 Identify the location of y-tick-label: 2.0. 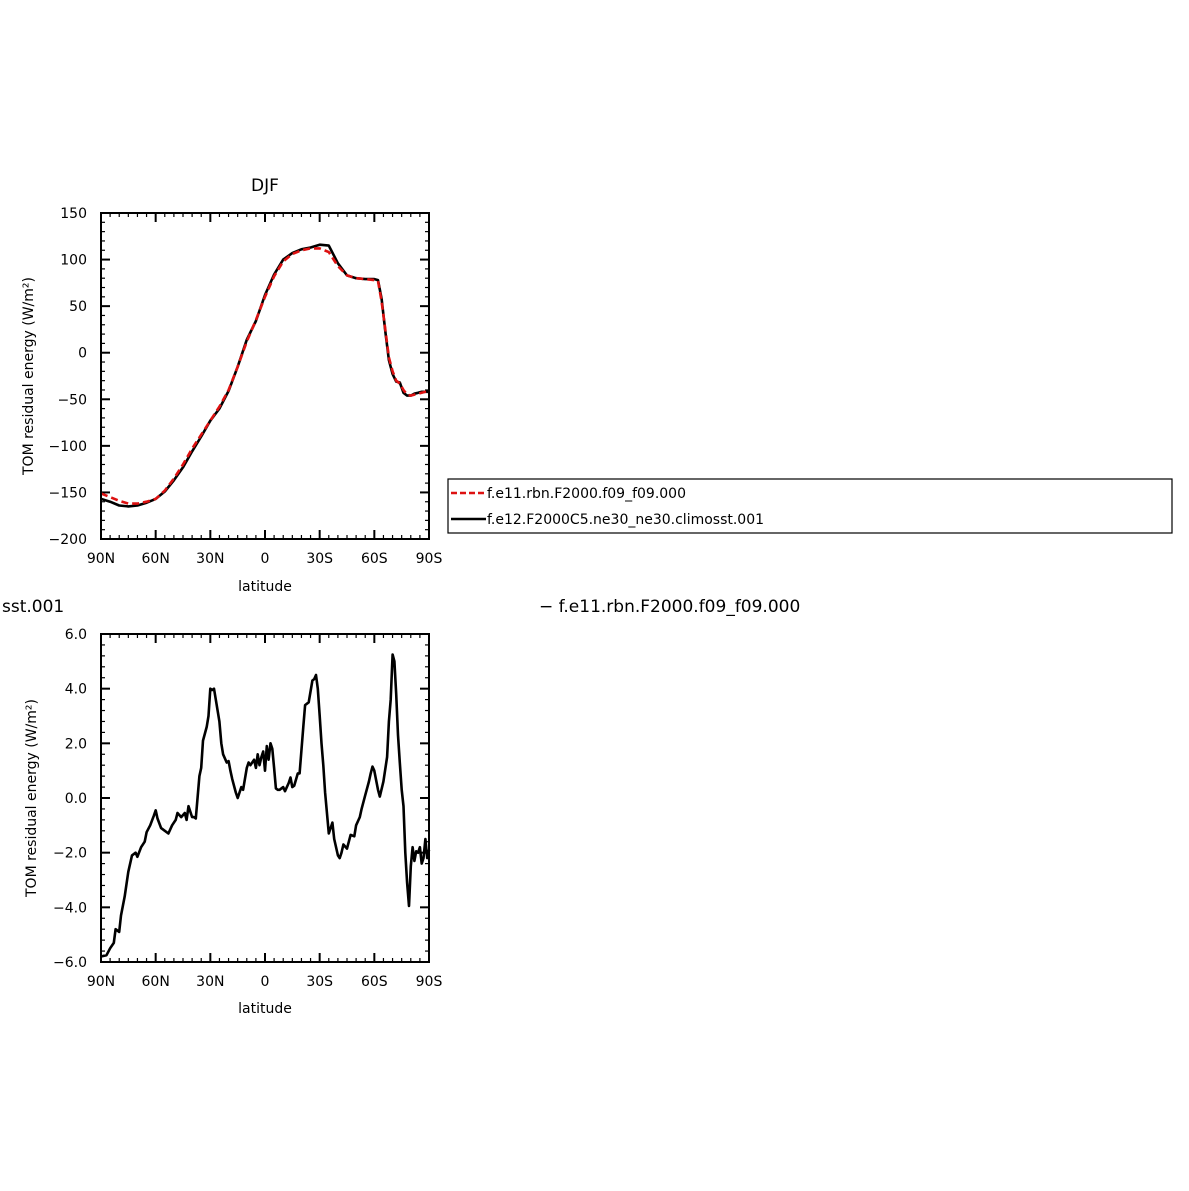
(76, 744).